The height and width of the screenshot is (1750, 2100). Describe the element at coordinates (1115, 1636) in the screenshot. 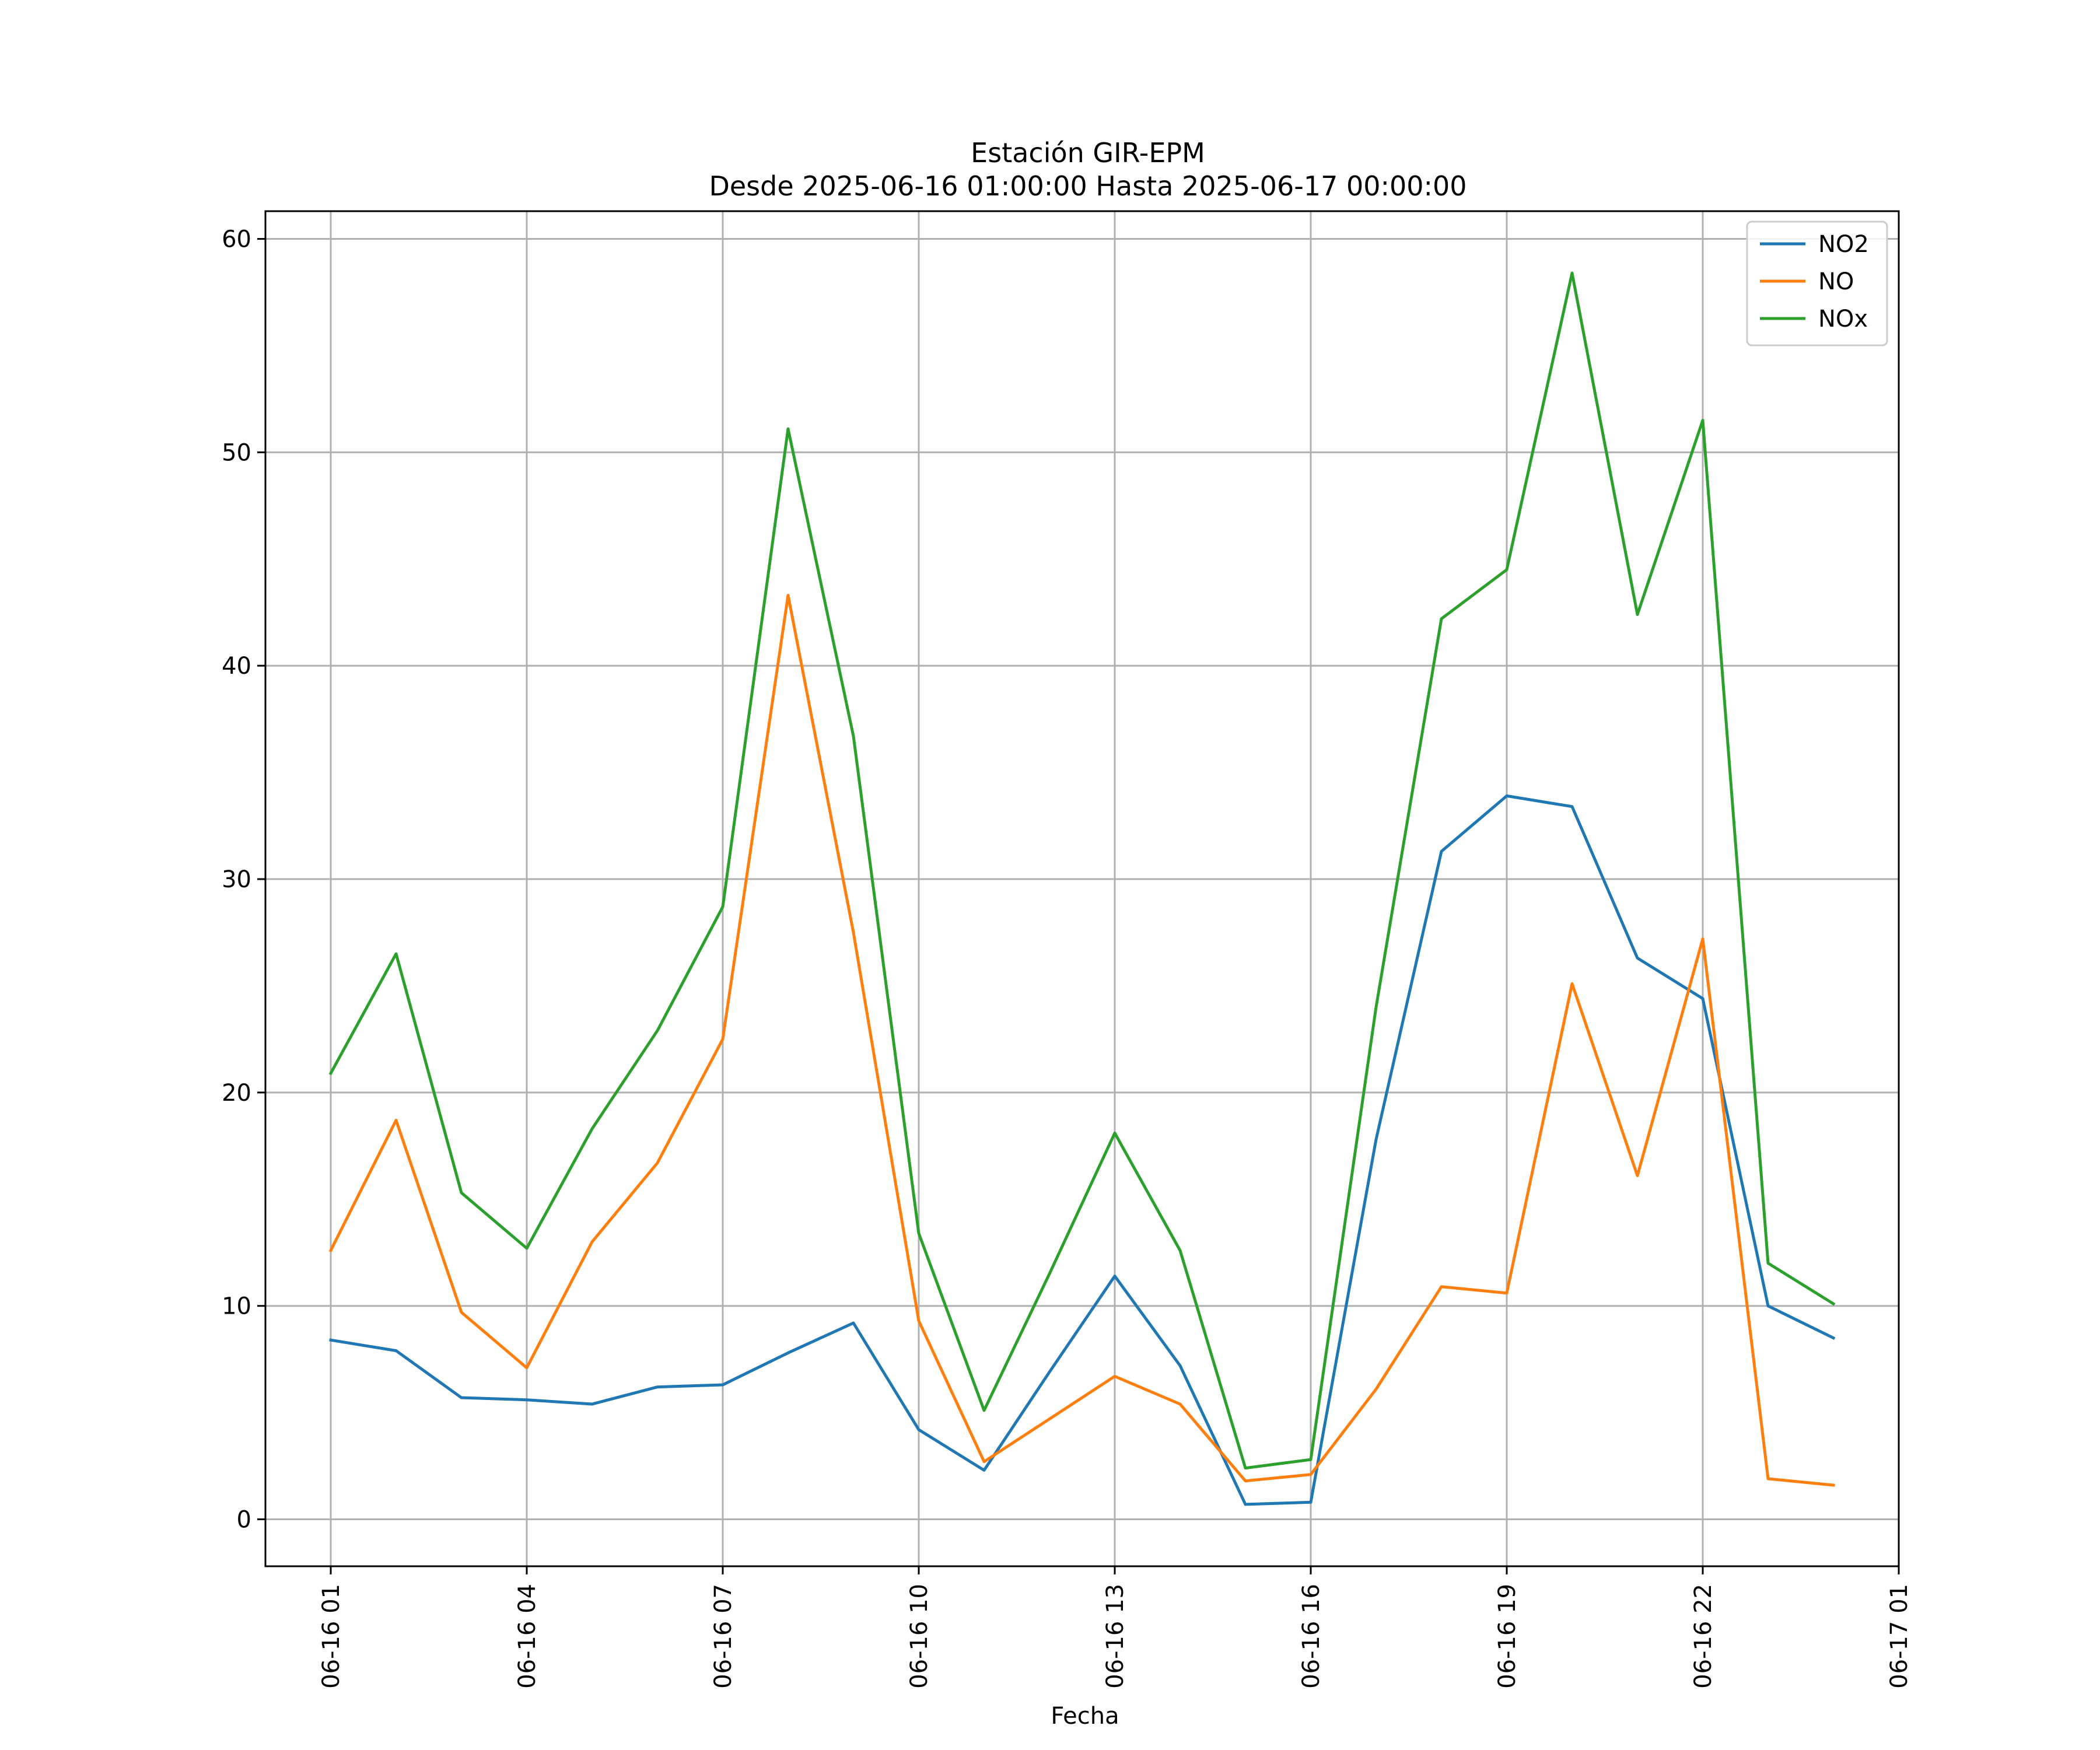

I see `x-tick-label: 06-16 13` at that location.